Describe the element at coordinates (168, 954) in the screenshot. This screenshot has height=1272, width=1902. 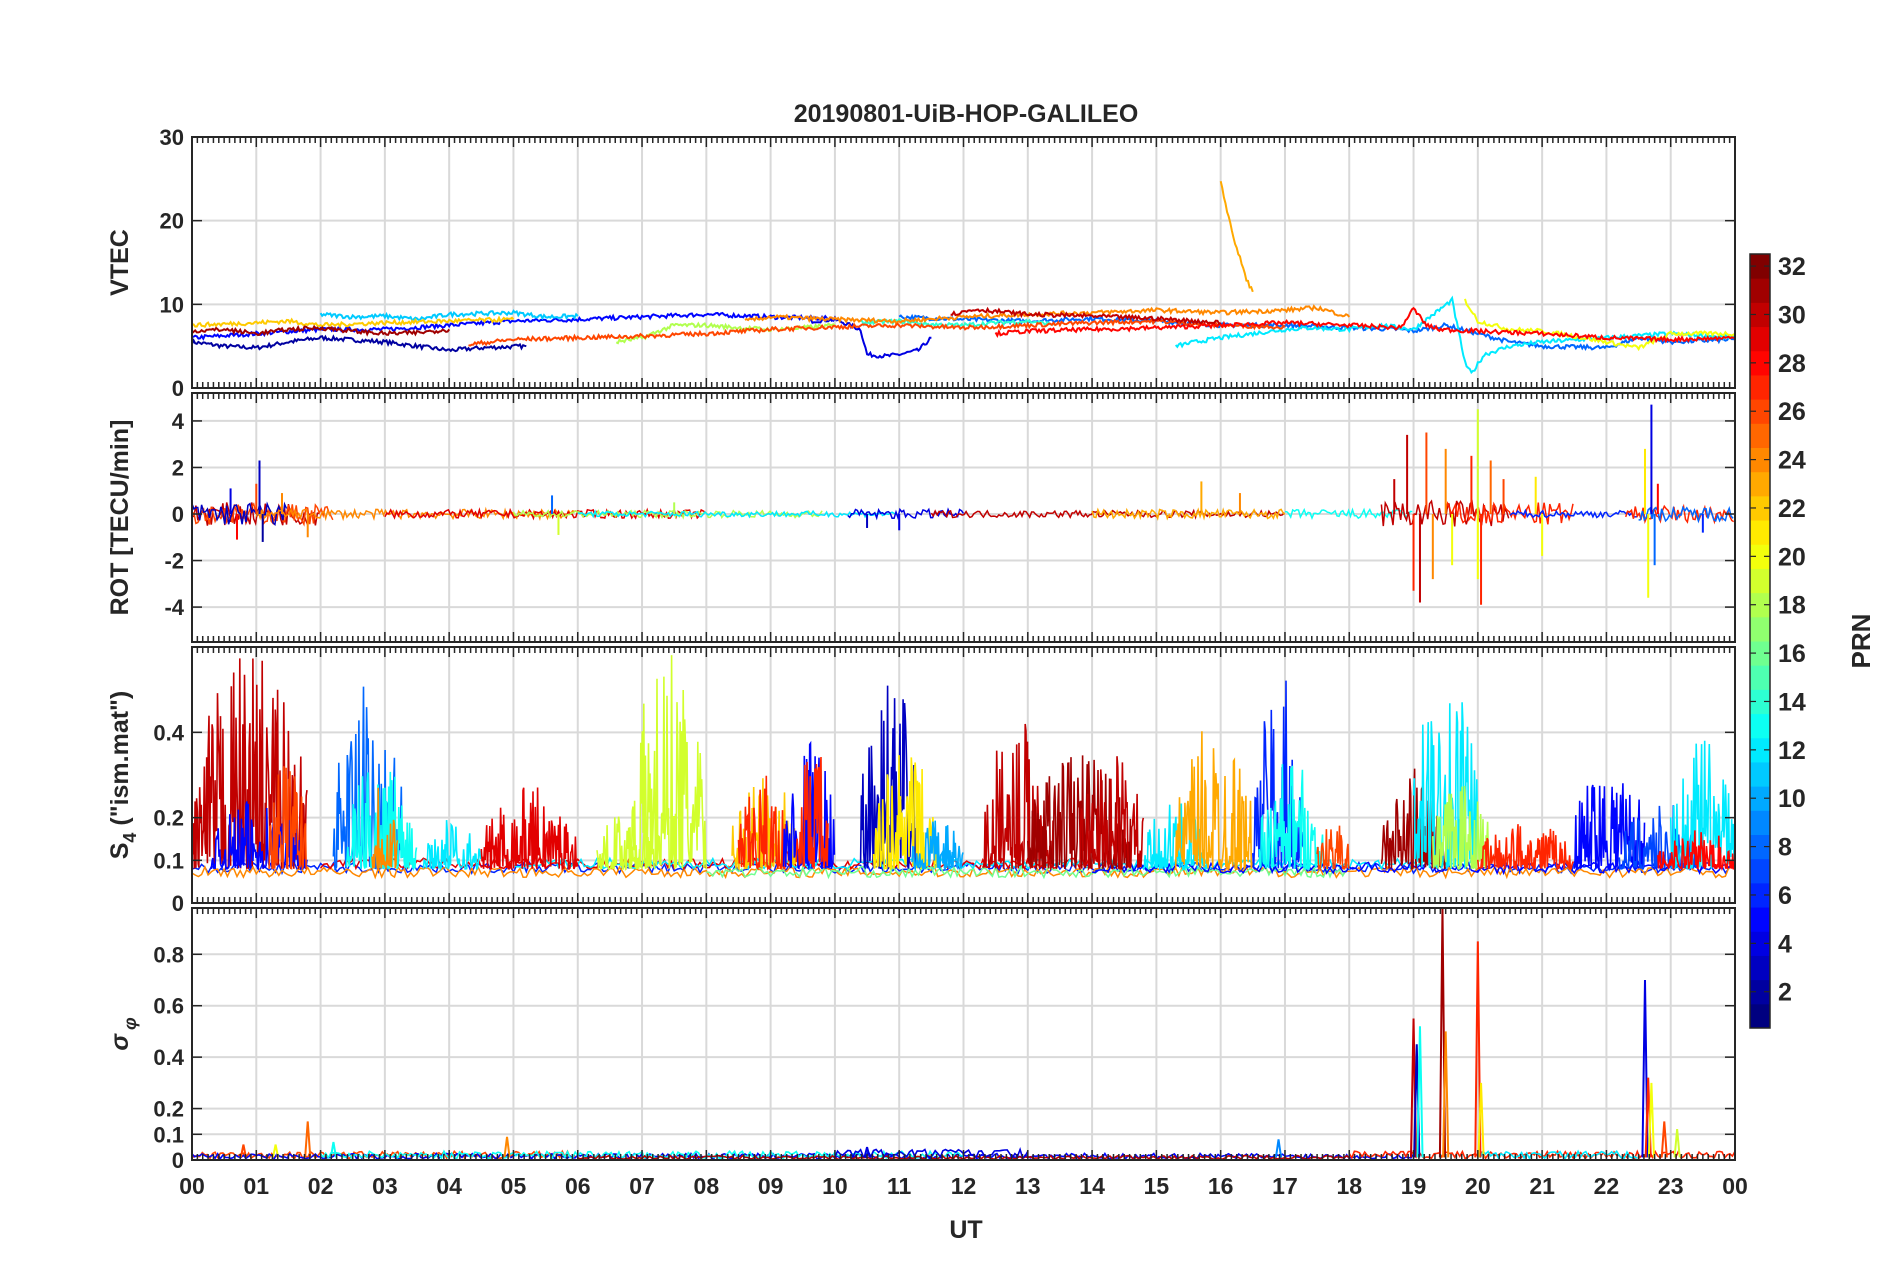
I see `sigma-y-tick-label: 0.8` at that location.